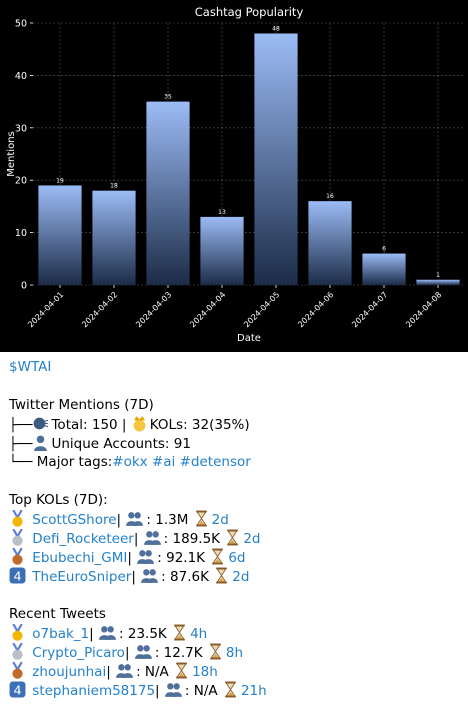  I want to click on tags-row: └── Major tags:#okx #ai #detensor, so click(130, 462).